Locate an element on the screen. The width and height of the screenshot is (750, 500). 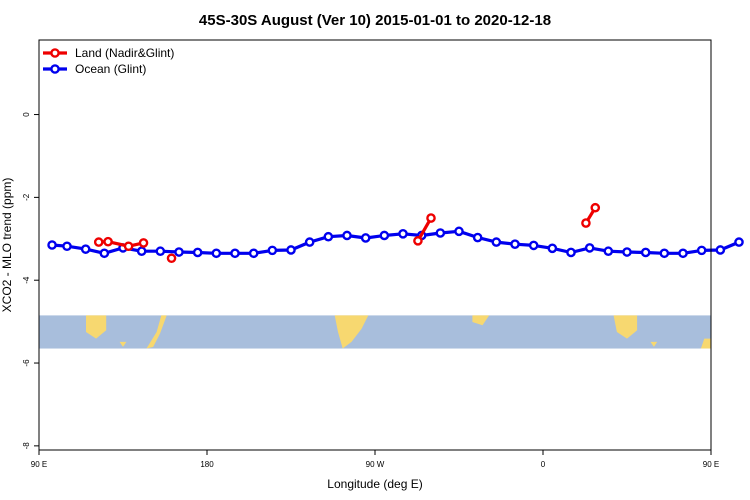
series-ocean is located at coordinates (395, 242).